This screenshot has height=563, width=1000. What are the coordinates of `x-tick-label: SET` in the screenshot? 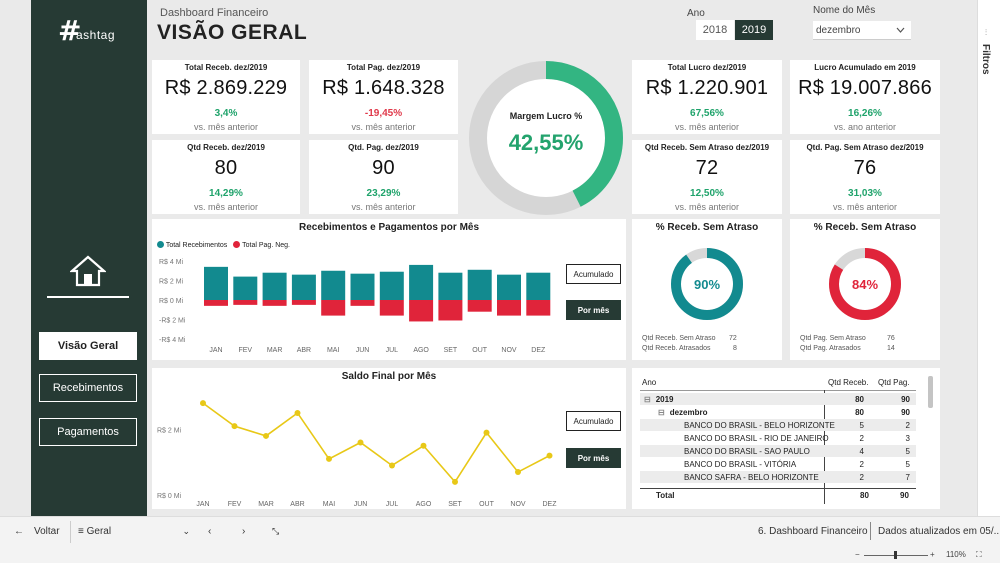 It's located at (451, 350).